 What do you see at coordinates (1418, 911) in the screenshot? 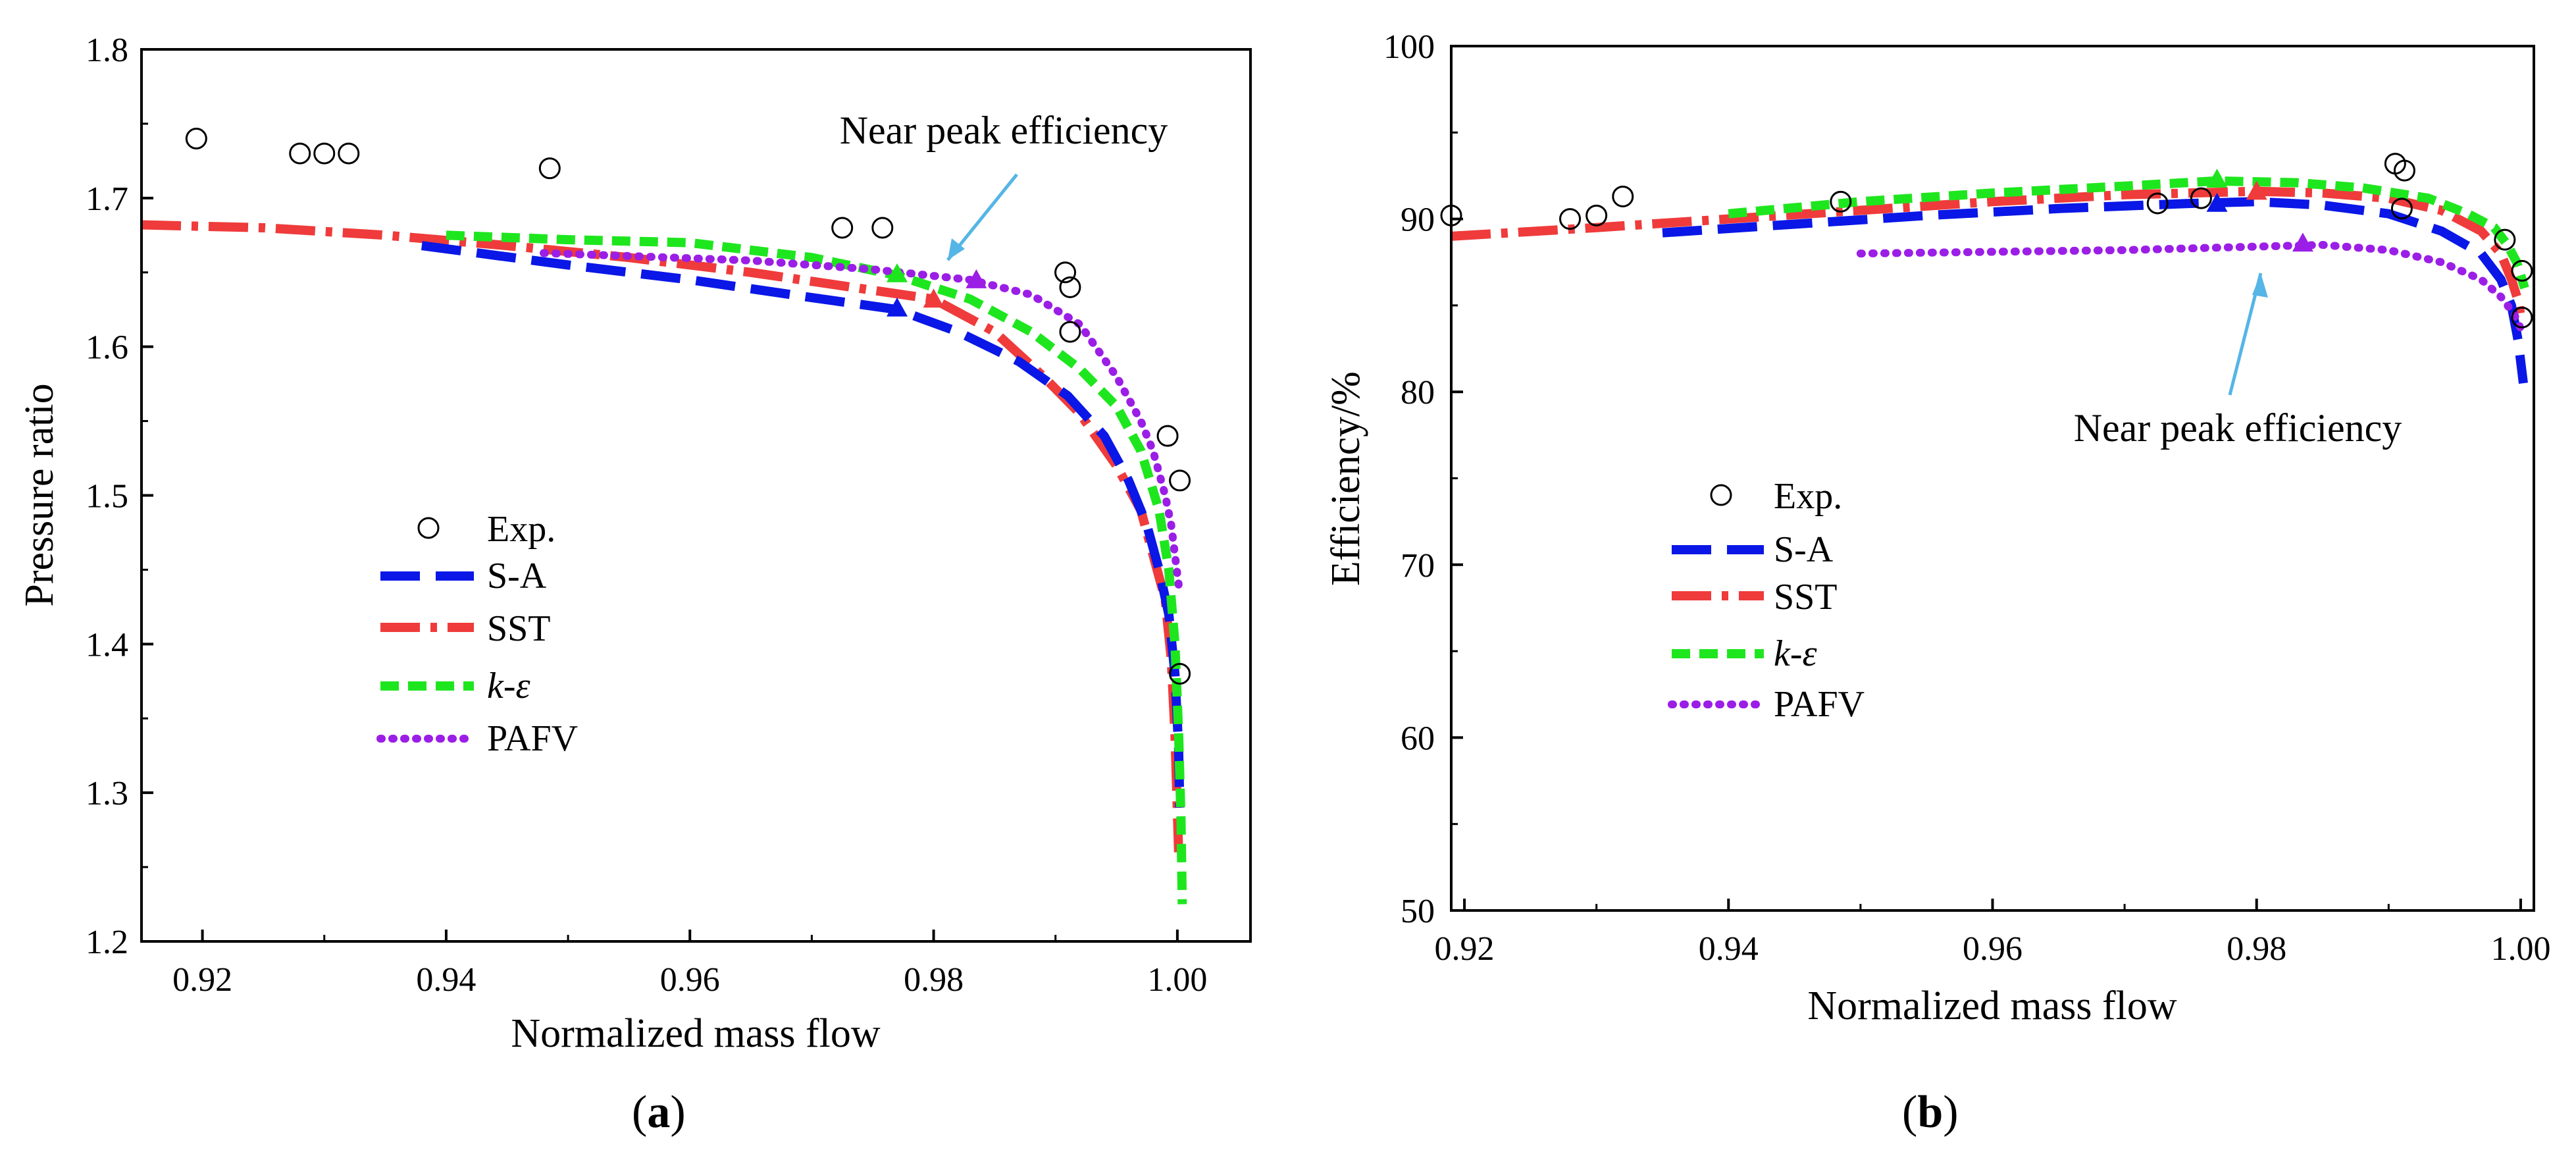
I see `panel-b-ytick-label: 50` at bounding box center [1418, 911].